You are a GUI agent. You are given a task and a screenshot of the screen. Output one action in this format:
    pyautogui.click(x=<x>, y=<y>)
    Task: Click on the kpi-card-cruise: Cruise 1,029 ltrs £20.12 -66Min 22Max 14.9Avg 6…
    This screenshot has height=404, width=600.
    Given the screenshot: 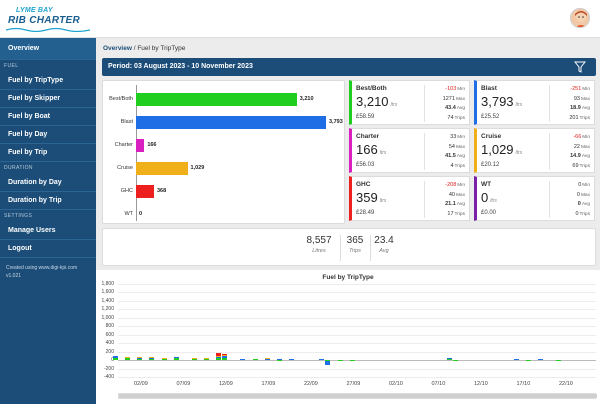 What is the action you would take?
    pyautogui.click(x=534, y=150)
    